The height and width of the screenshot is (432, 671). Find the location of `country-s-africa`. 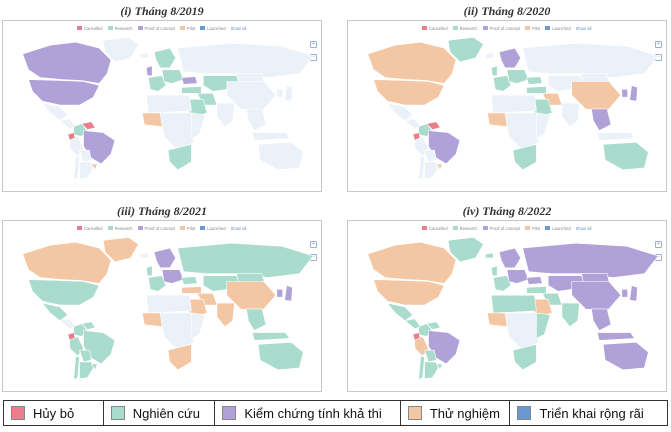

country-s-africa is located at coordinates (524, 157).